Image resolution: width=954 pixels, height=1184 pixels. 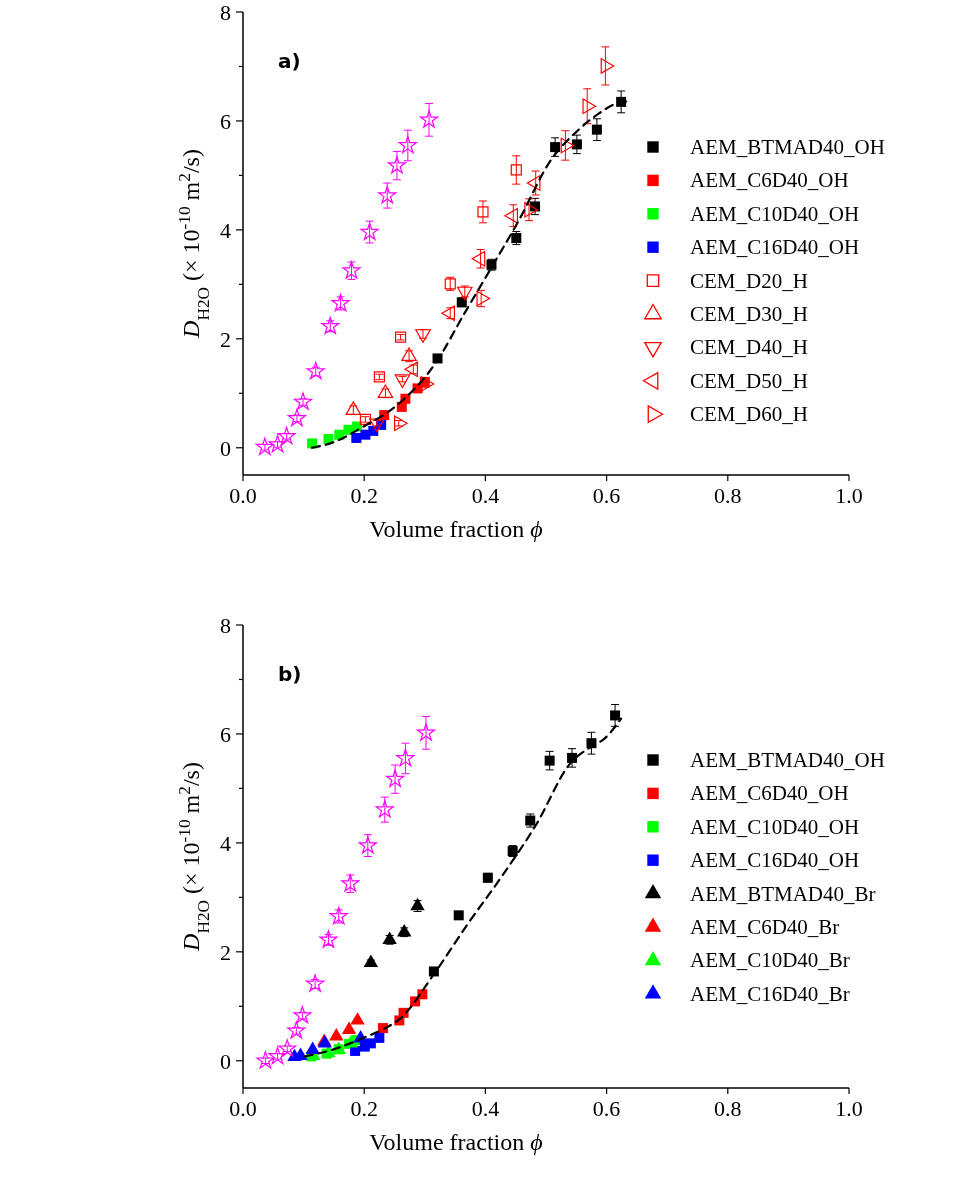 I want to click on legend-label: CEM_D30_H, so click(x=749, y=314).